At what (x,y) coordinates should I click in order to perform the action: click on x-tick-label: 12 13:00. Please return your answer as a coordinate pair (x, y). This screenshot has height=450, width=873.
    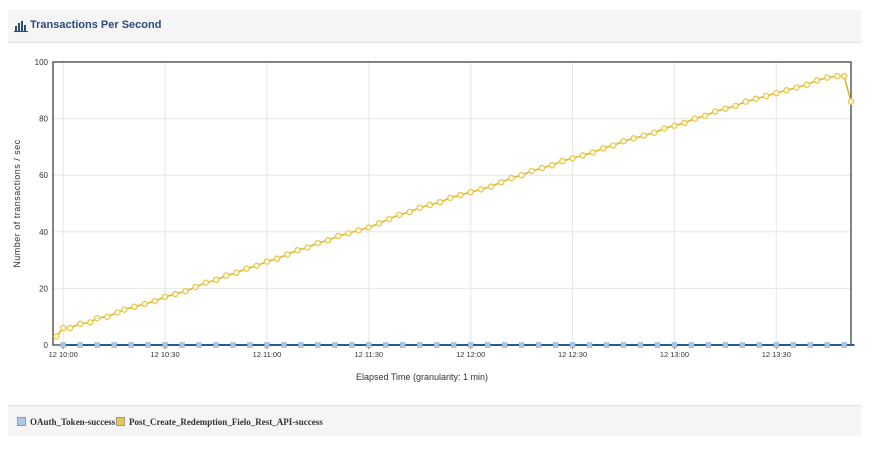
    Looking at the image, I should click on (674, 354).